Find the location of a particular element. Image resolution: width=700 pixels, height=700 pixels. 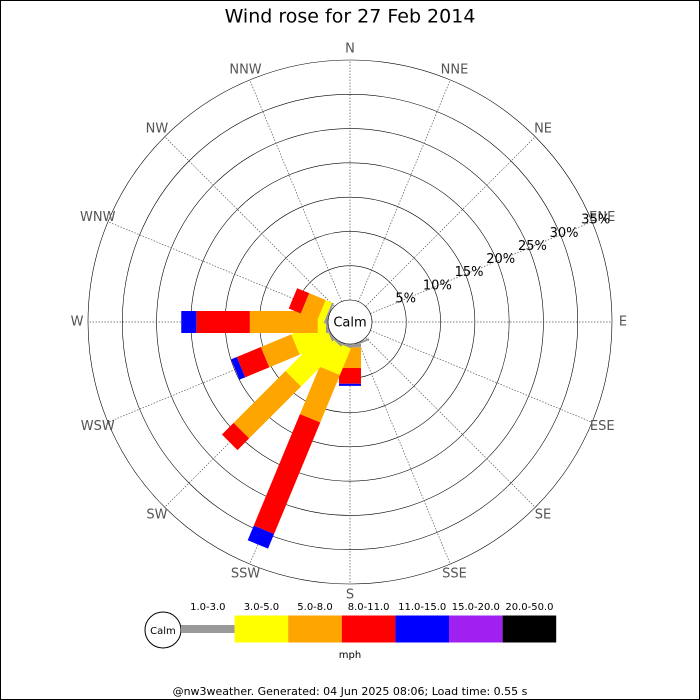

legend-label: 20.0-50.0 is located at coordinates (529, 607).